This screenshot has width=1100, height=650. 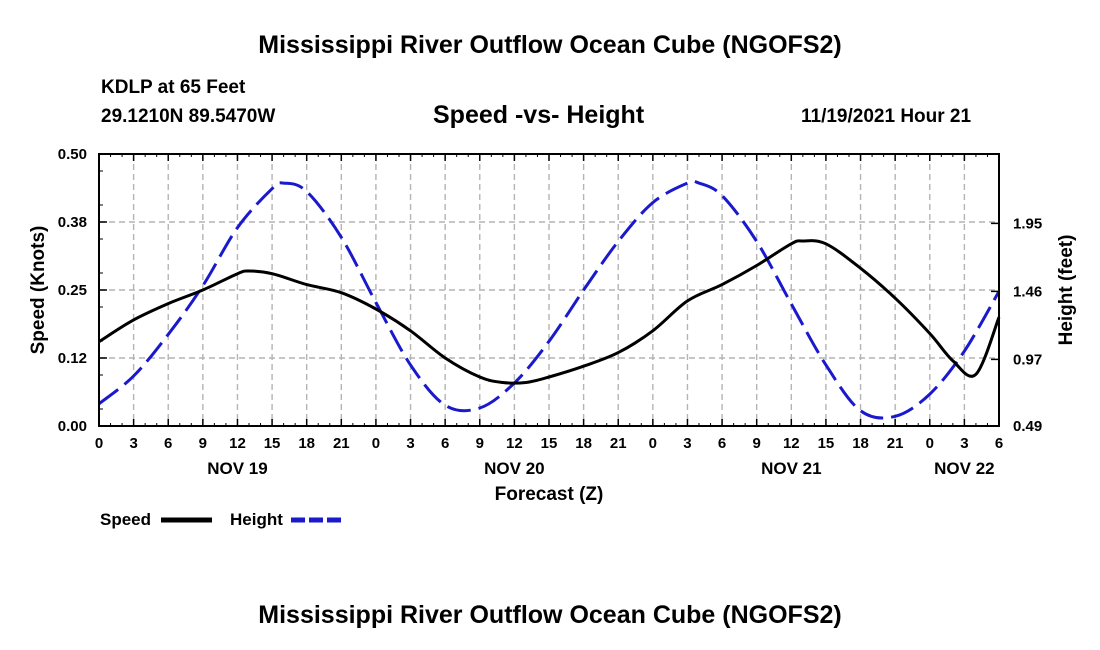 I want to click on legend-label-speed: Speed, so click(x=125, y=519).